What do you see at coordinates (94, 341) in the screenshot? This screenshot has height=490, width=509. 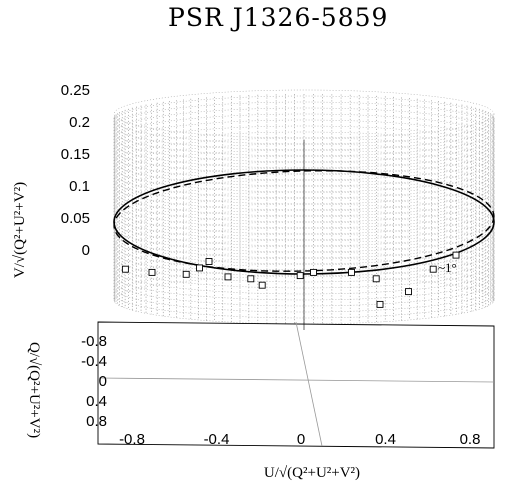 I see `z-tick-label: -0.8` at bounding box center [94, 341].